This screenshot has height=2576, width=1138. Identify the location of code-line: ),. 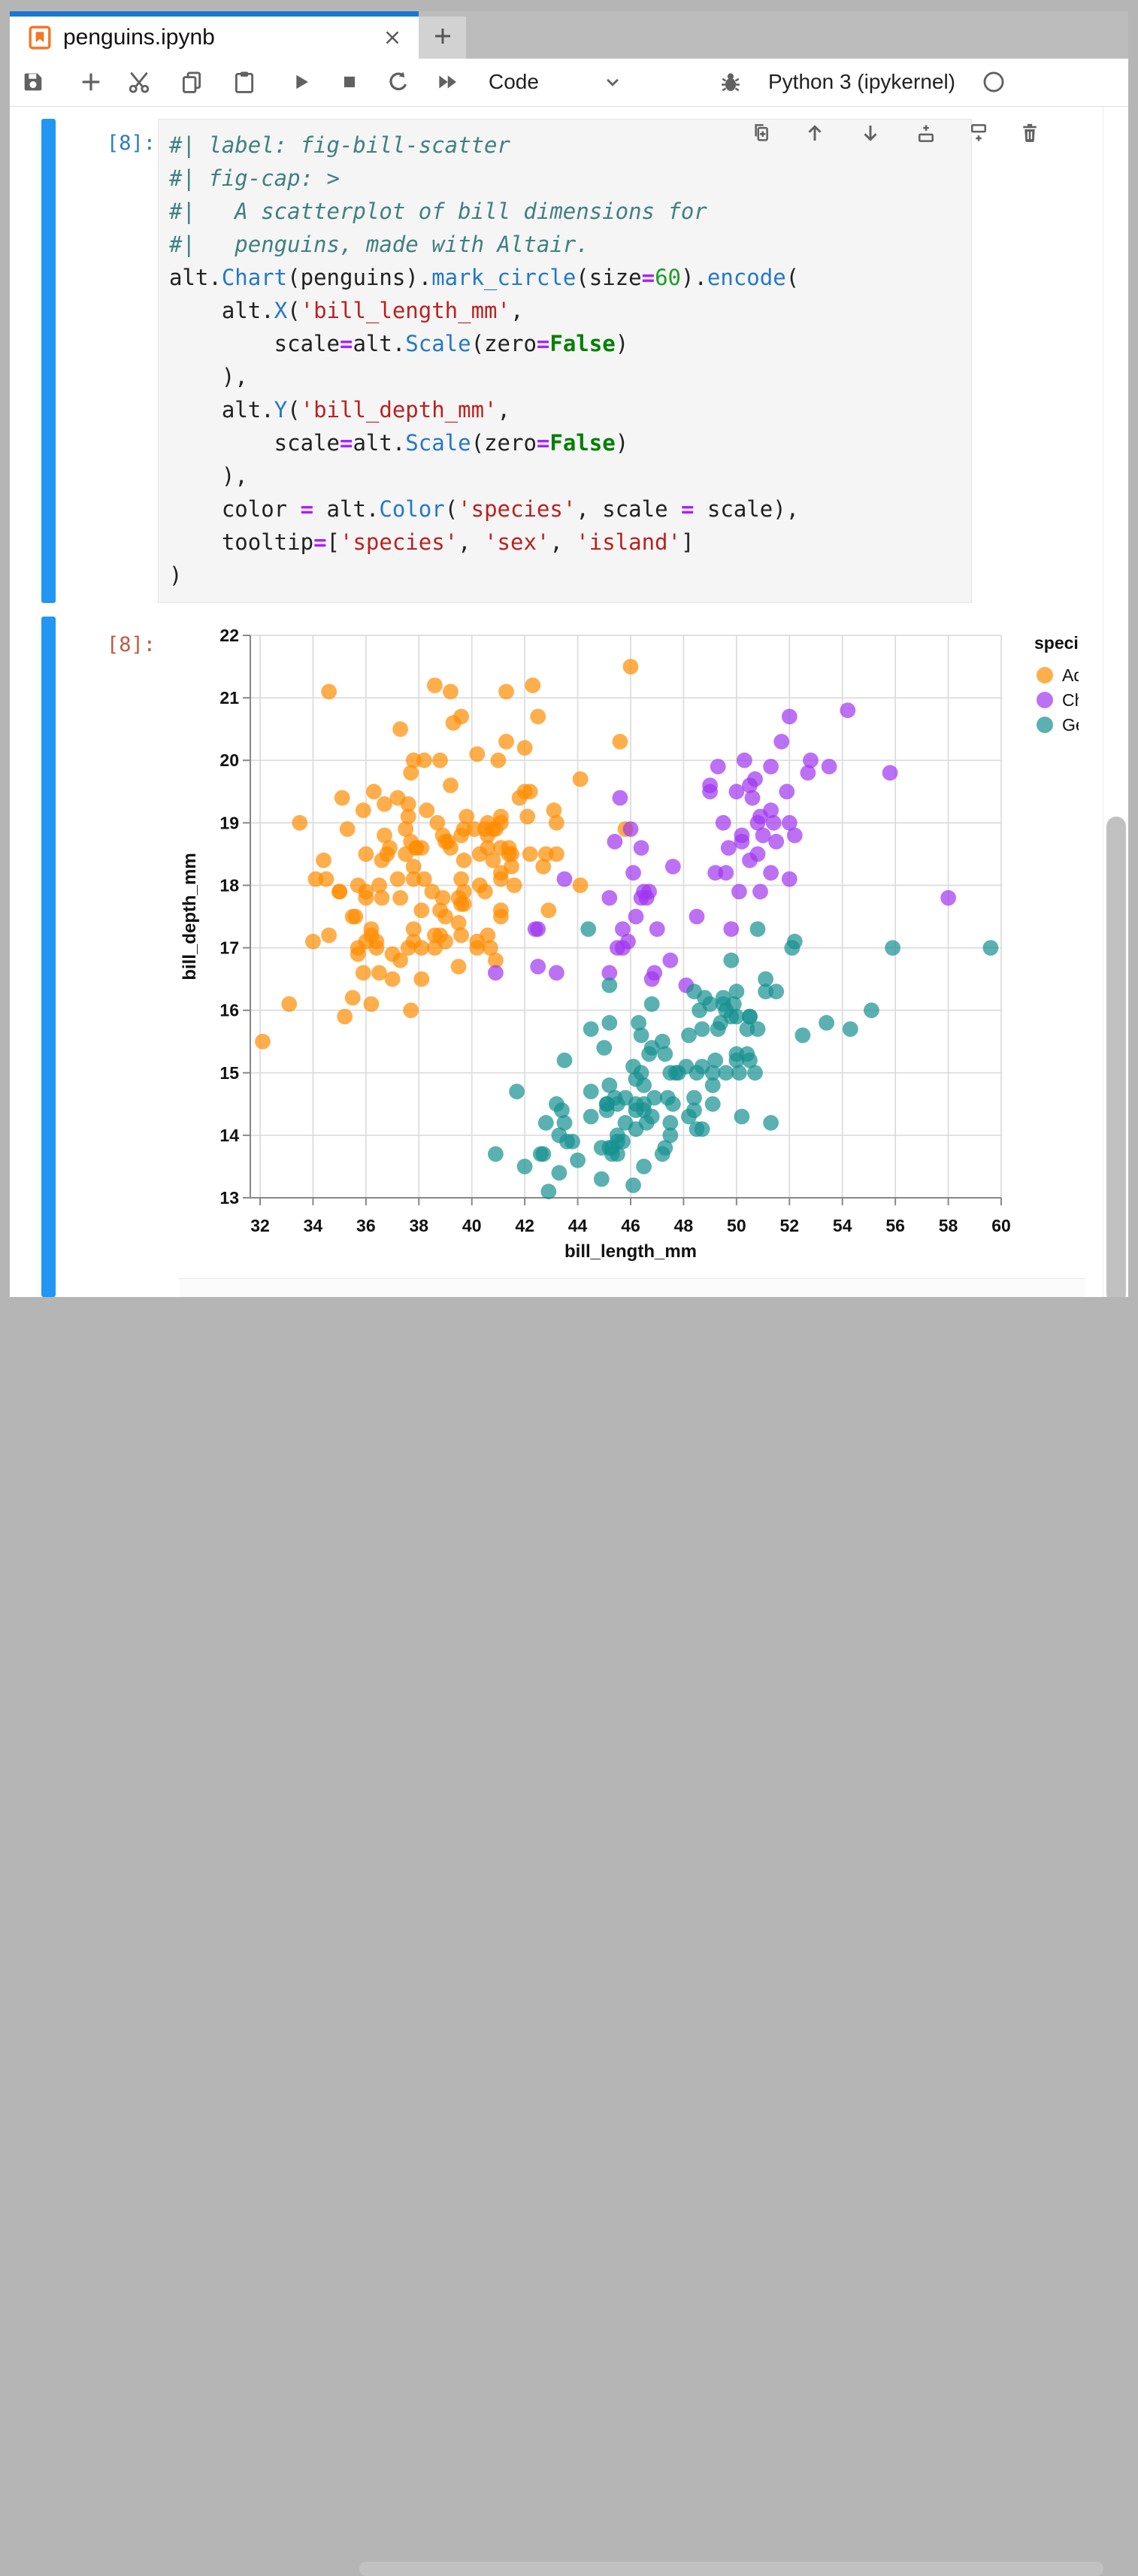
(208, 376).